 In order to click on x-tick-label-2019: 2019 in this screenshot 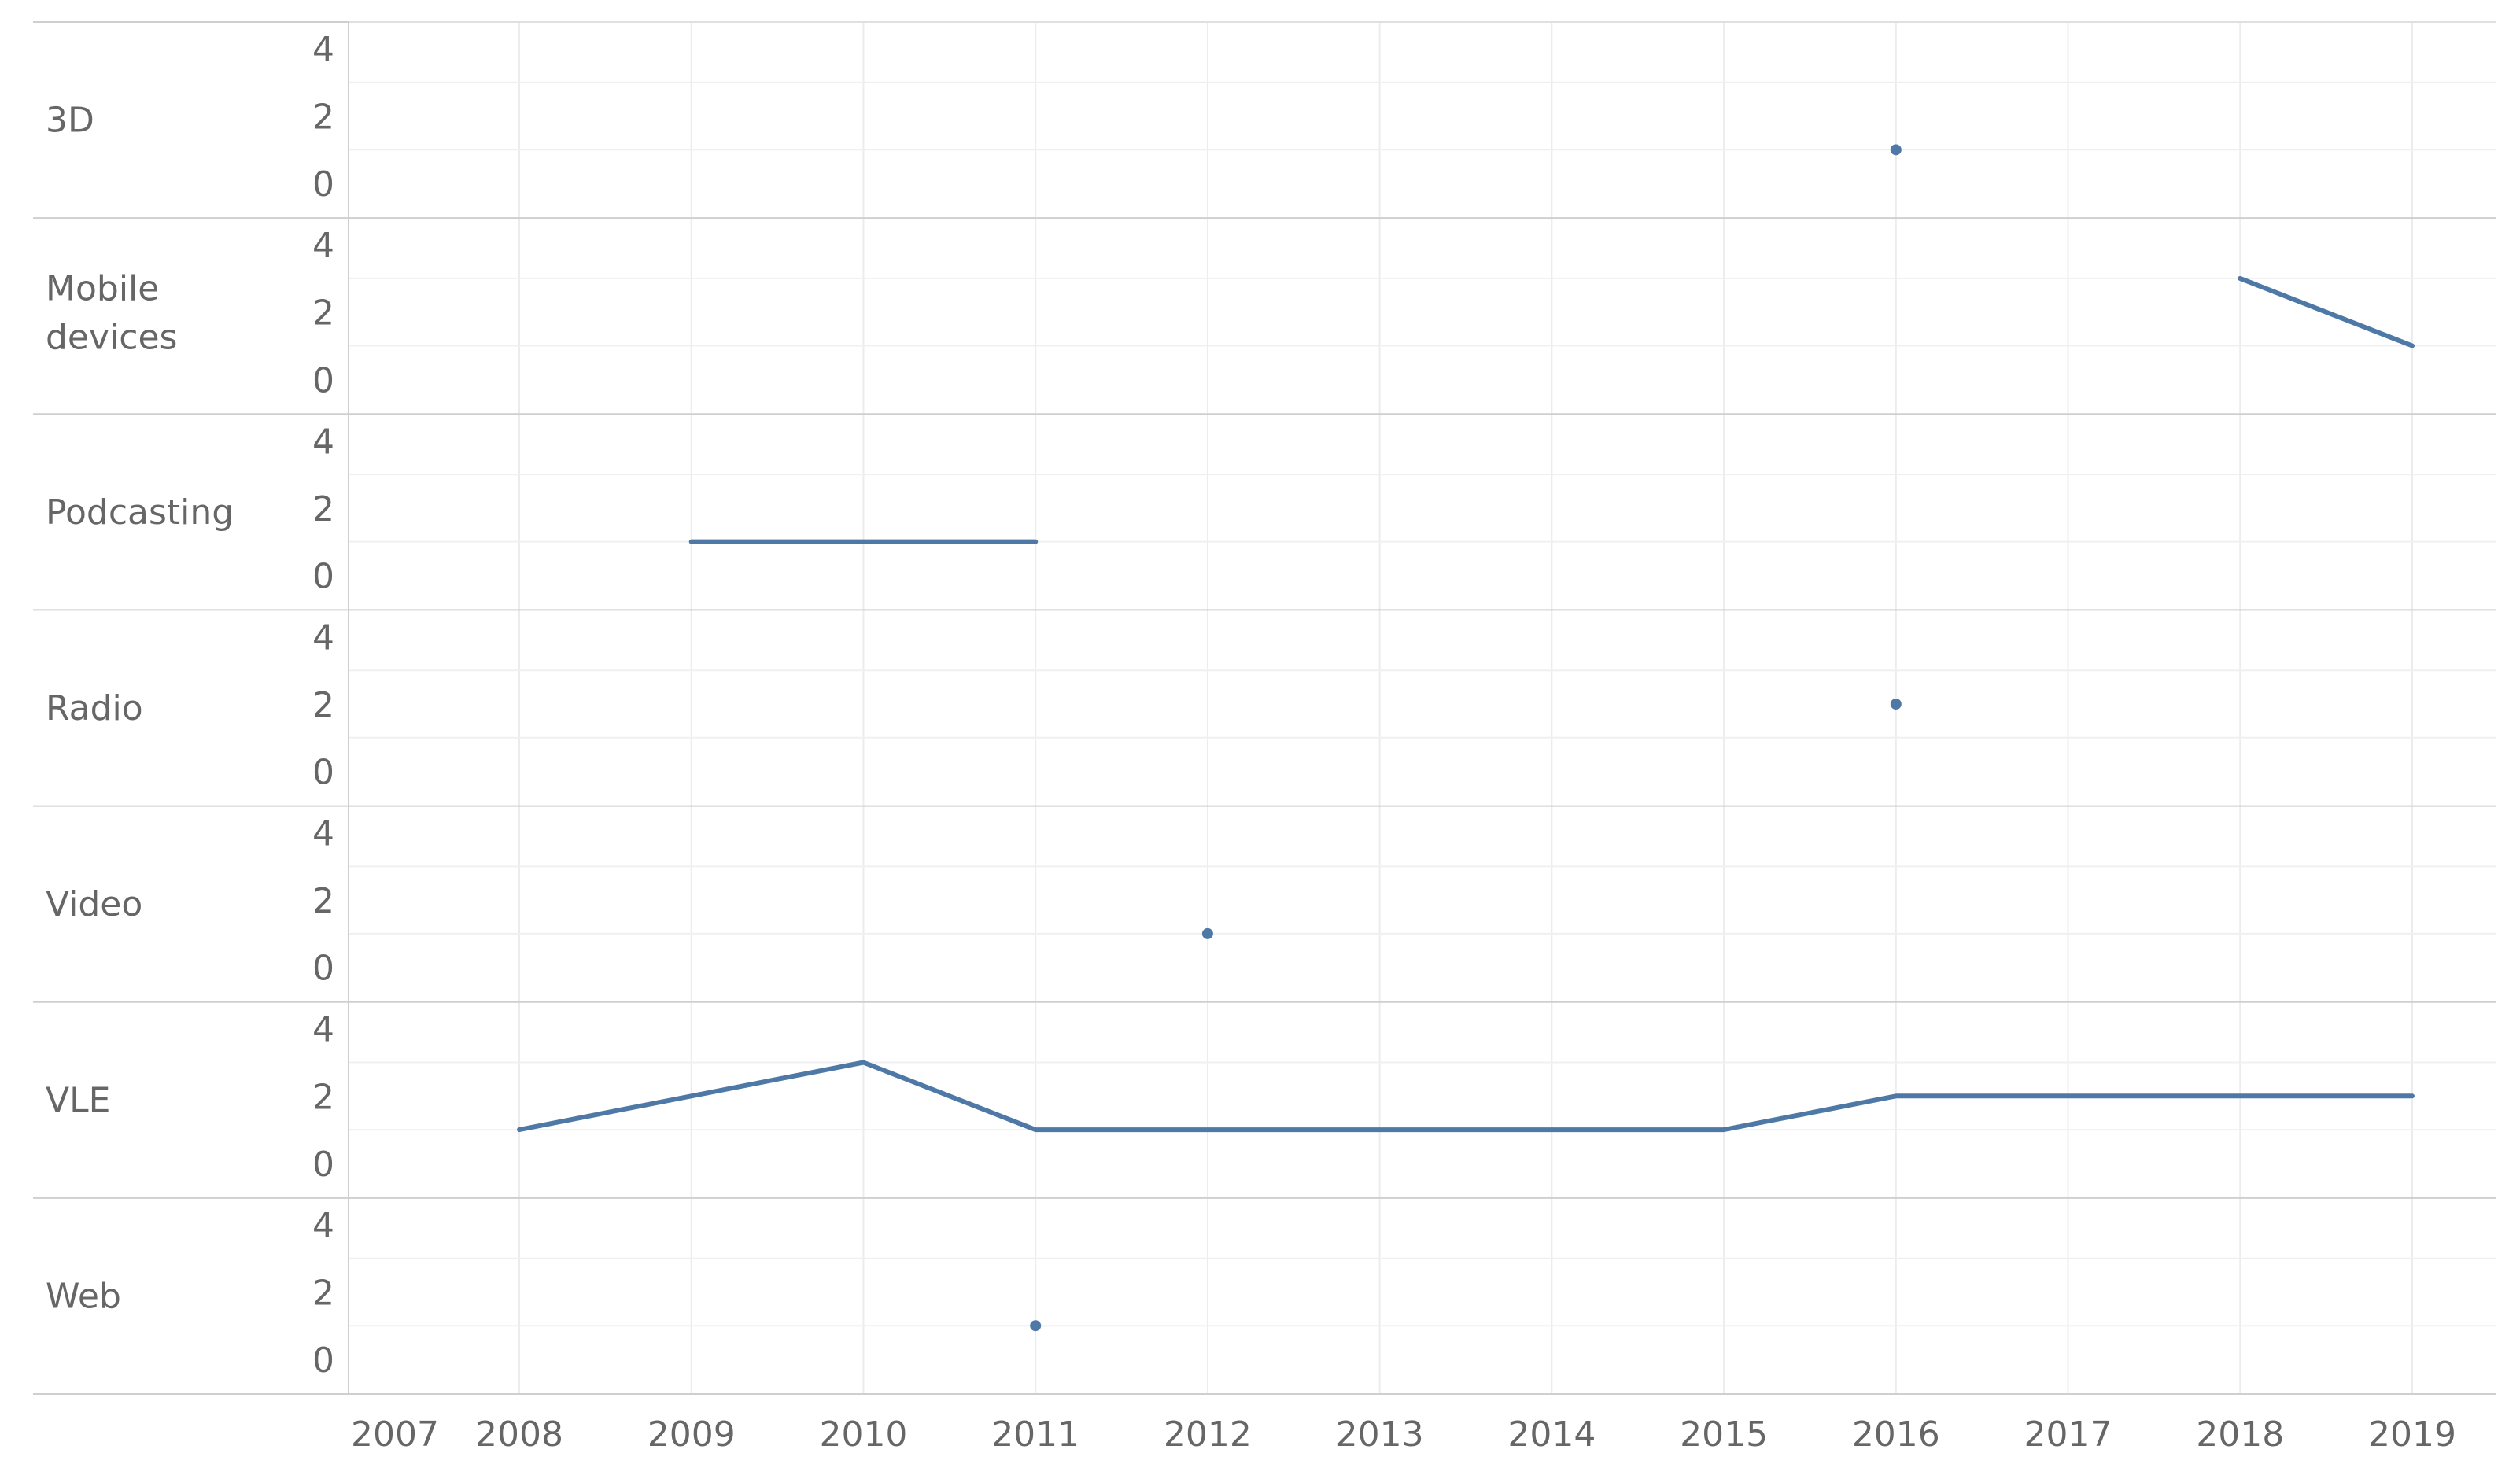, I will do `click(2412, 1434)`.